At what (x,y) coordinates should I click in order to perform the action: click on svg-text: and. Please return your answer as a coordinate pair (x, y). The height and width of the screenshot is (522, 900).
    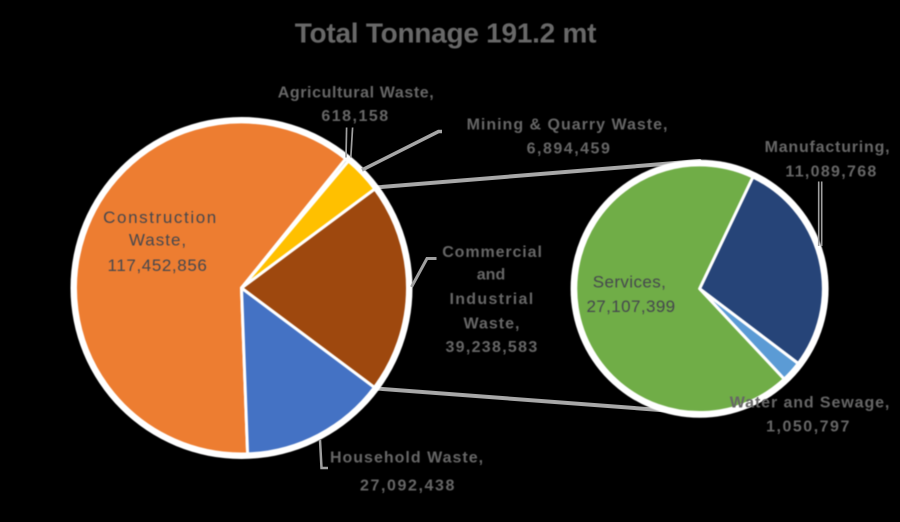
    Looking at the image, I should click on (491, 274).